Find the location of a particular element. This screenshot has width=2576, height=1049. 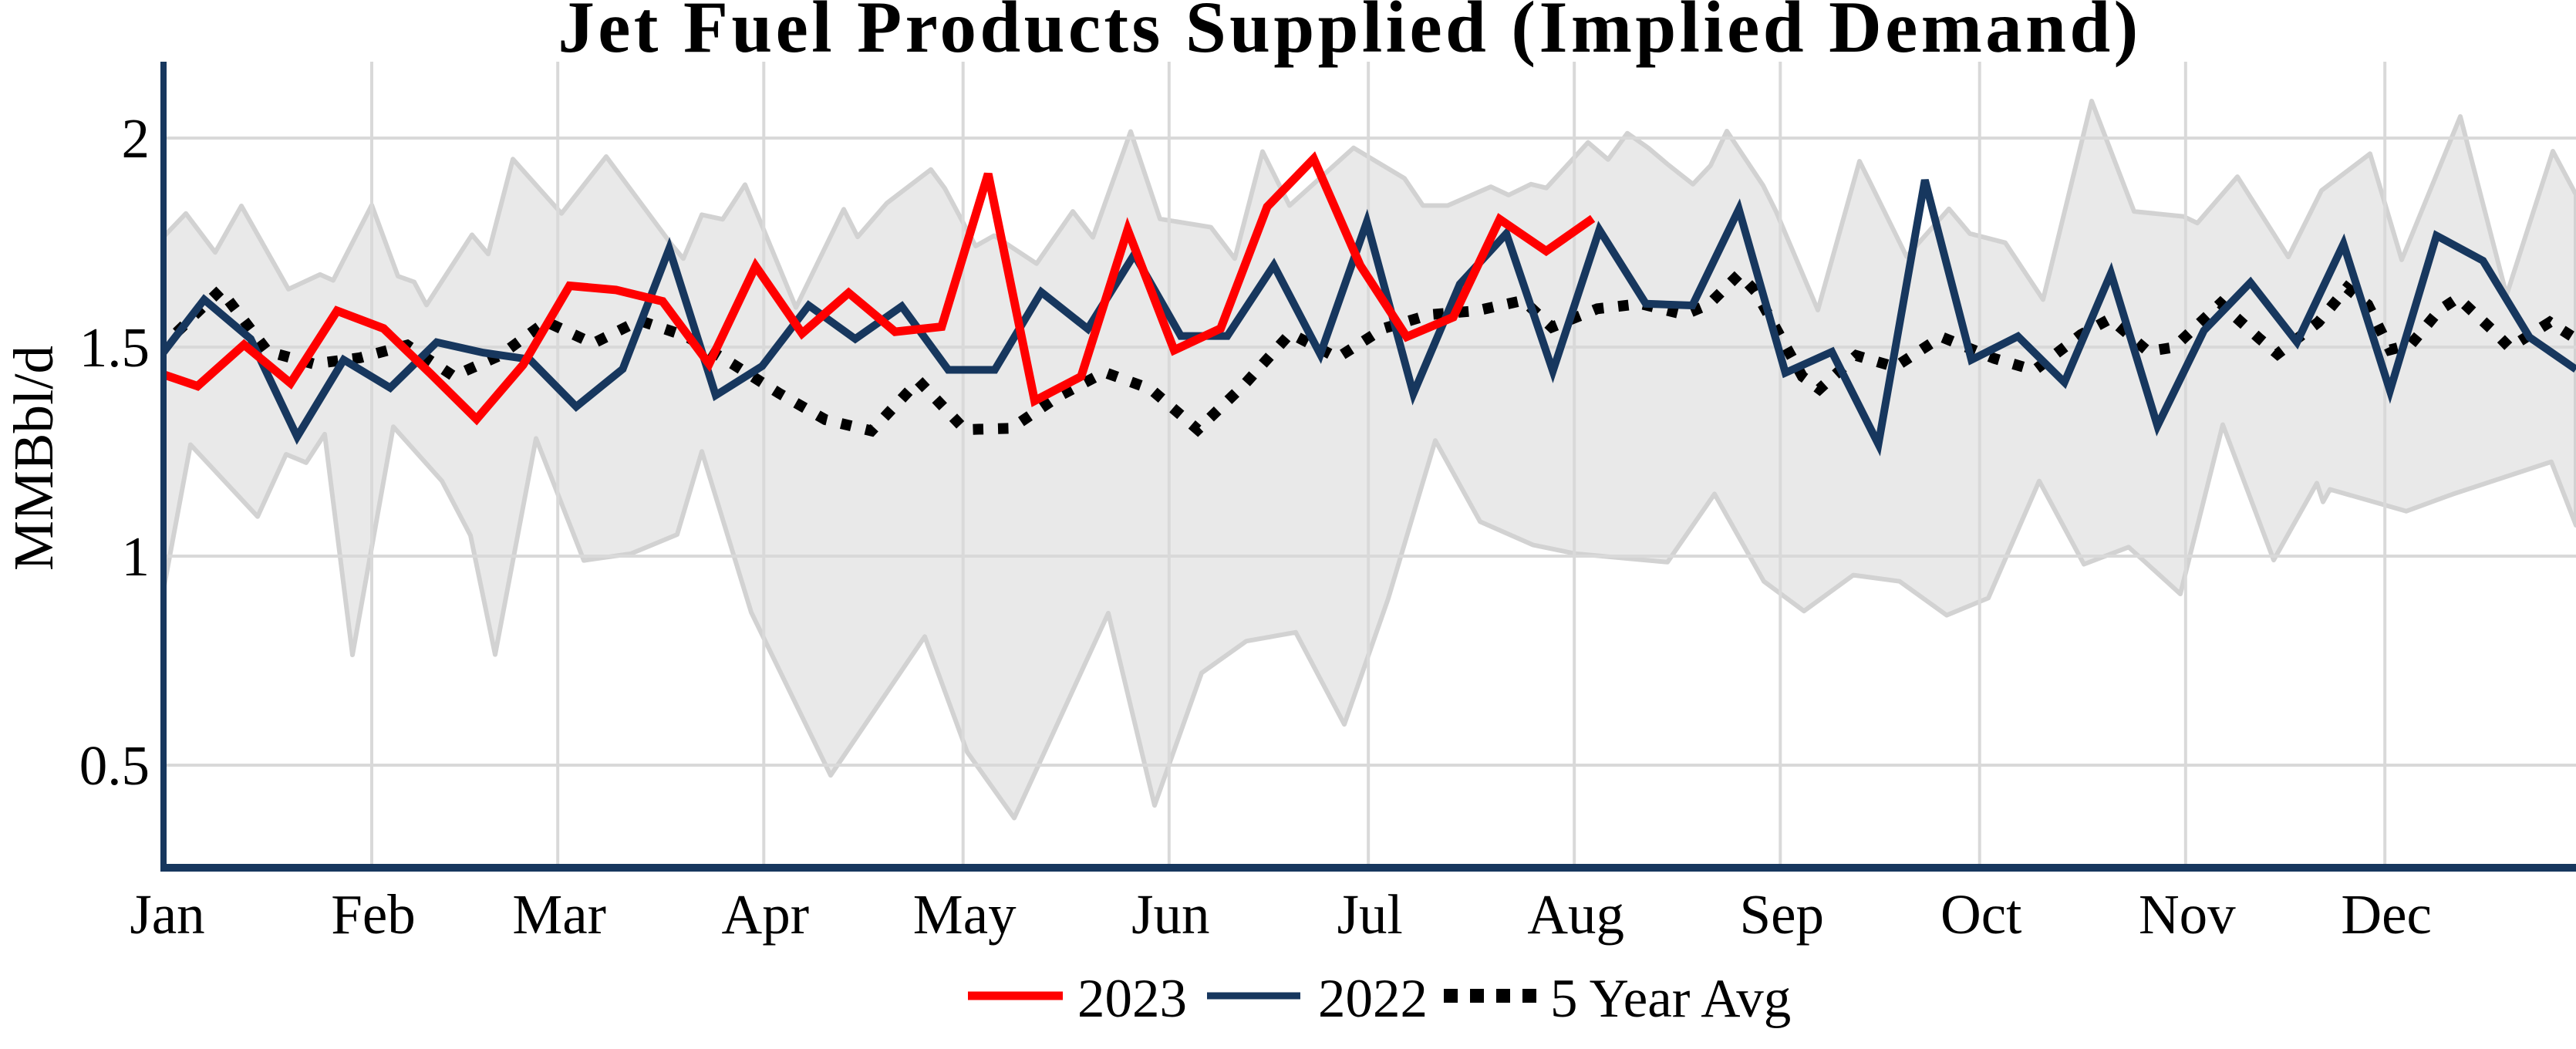

svg-text: Sep is located at coordinates (1782, 915).